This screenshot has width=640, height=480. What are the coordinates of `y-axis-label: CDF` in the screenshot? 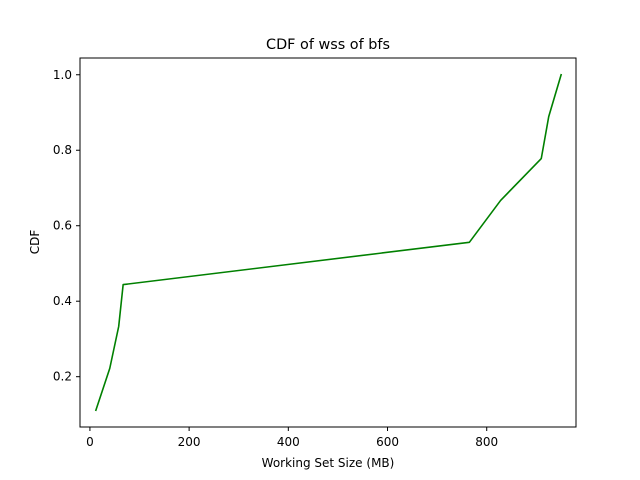 It's located at (35, 242).